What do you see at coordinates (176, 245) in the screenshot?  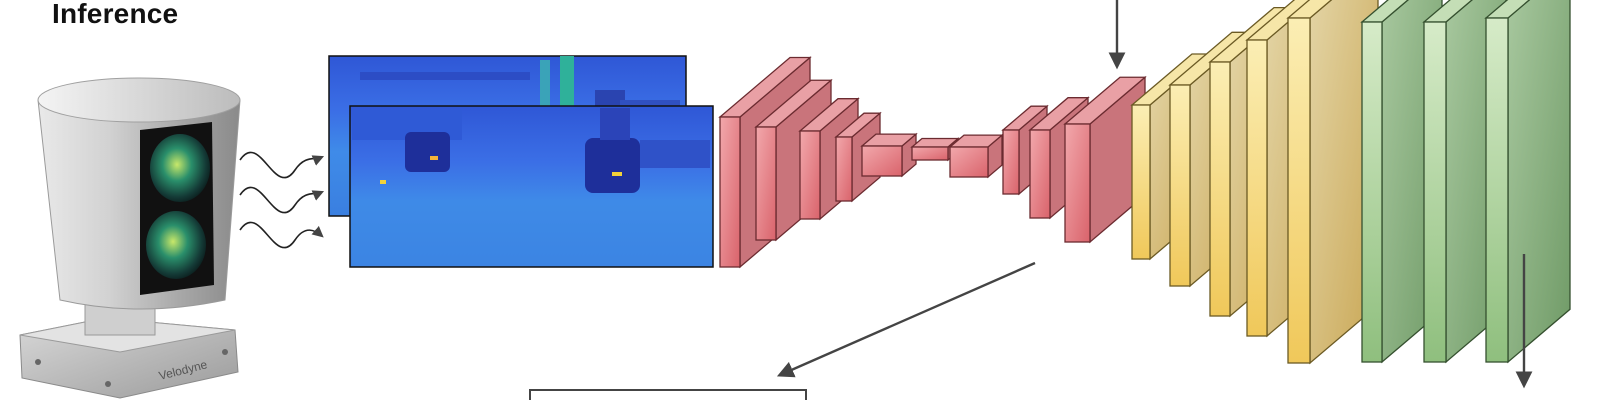 I see `lidar-lens-bottom` at bounding box center [176, 245].